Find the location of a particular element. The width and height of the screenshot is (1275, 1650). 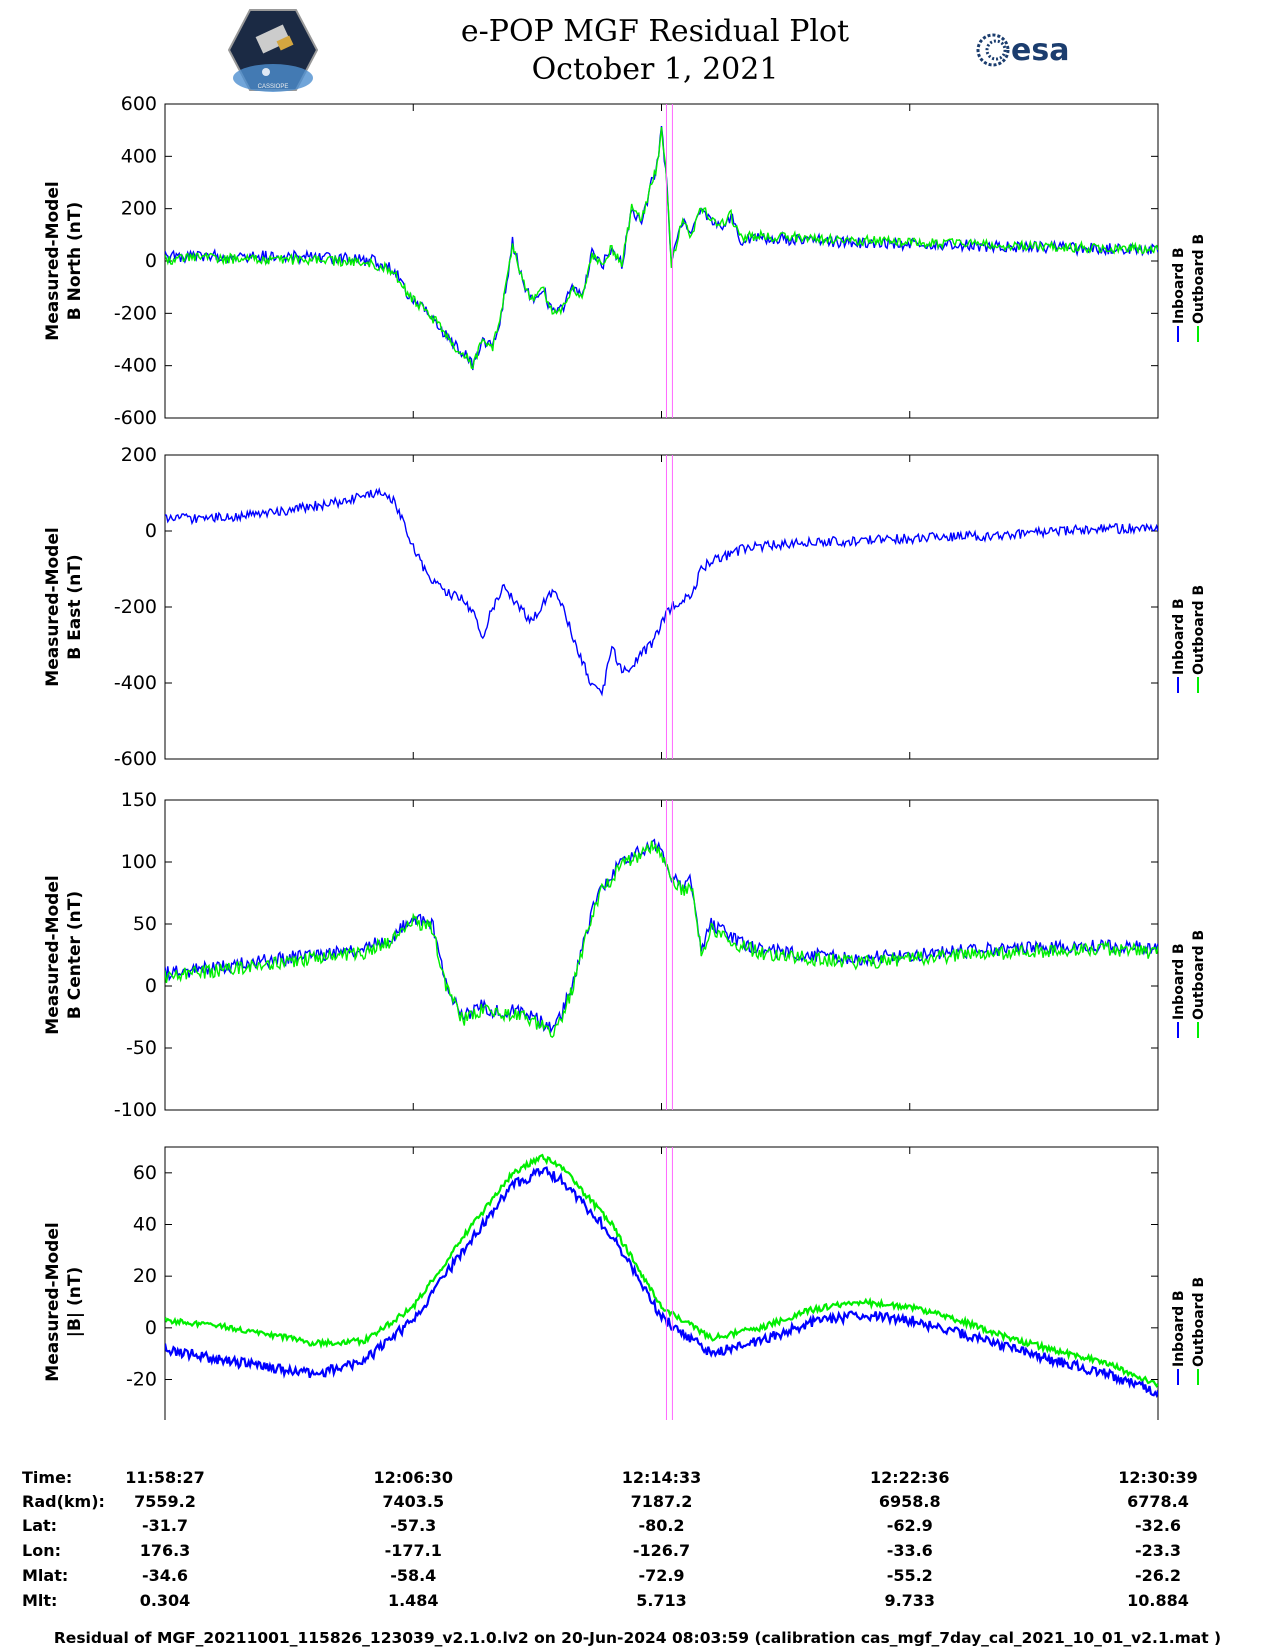

info-value: 12:06:30 is located at coordinates (413, 1477).